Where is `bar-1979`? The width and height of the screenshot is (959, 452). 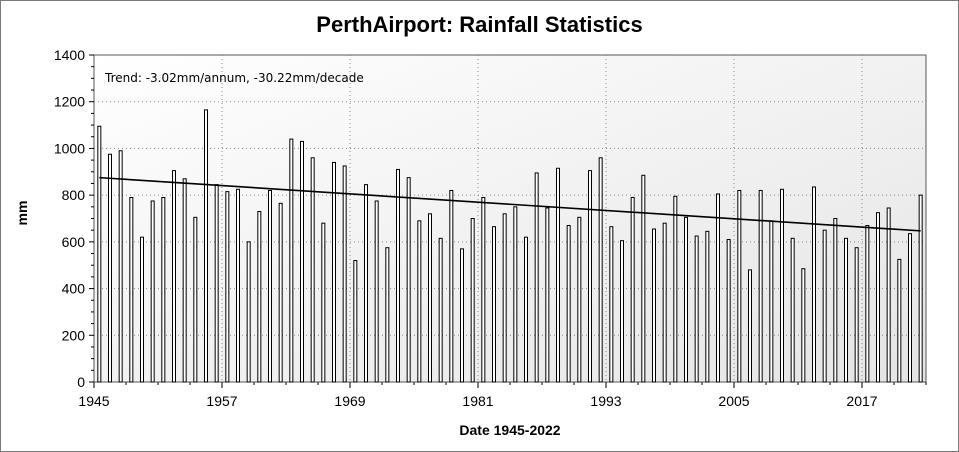
bar-1979 is located at coordinates (462, 315).